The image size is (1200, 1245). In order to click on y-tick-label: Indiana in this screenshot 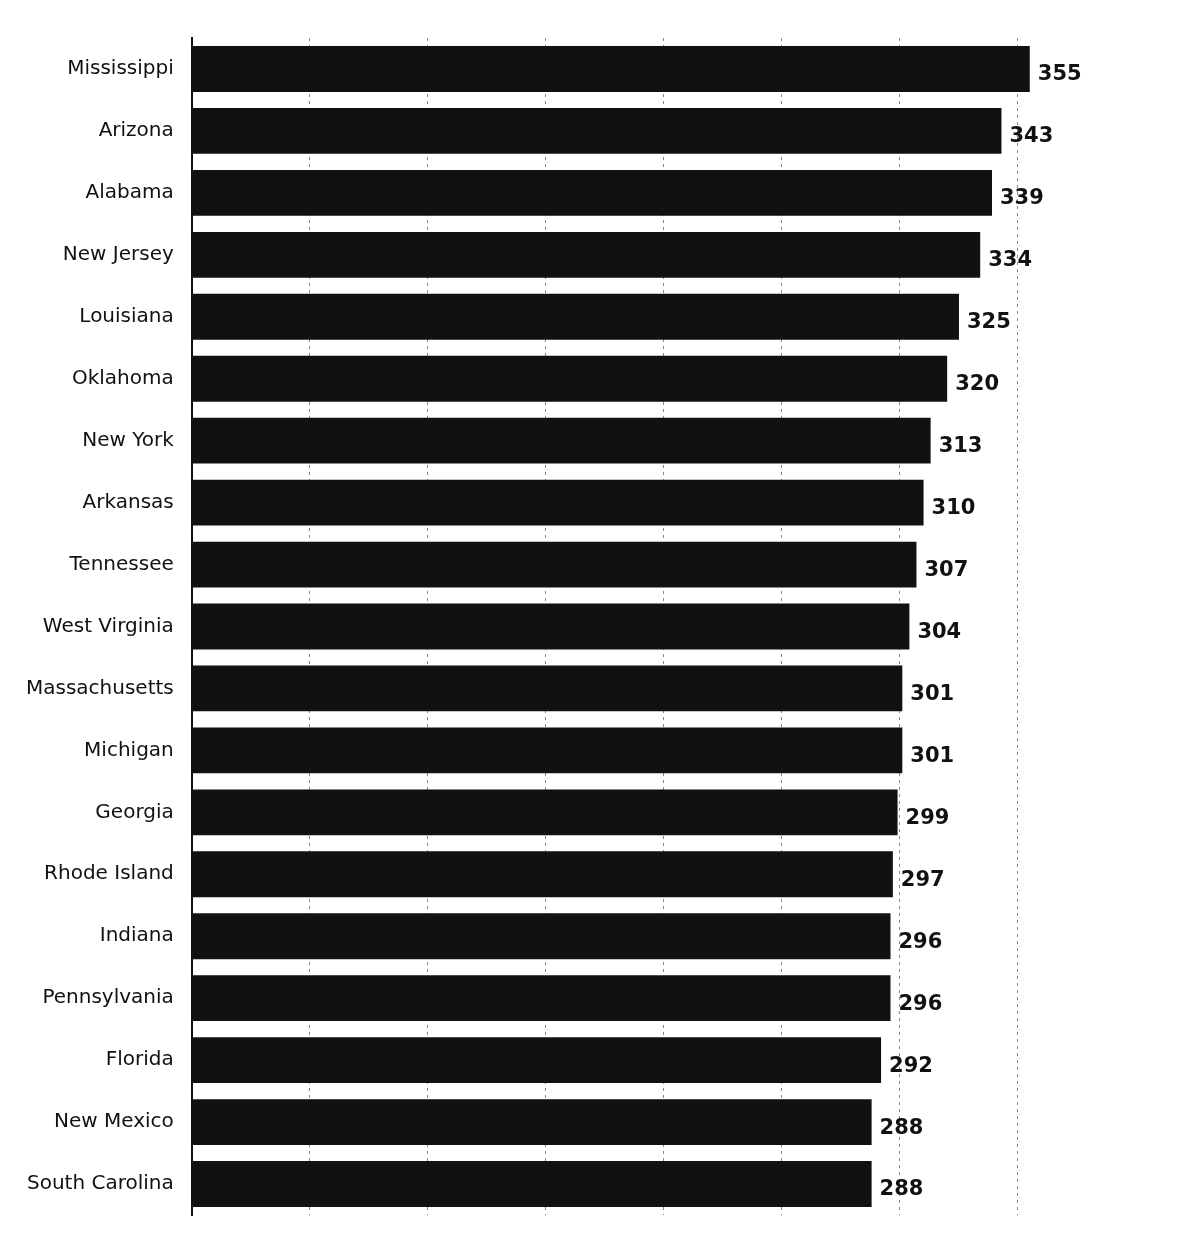, I will do `click(136, 934)`.